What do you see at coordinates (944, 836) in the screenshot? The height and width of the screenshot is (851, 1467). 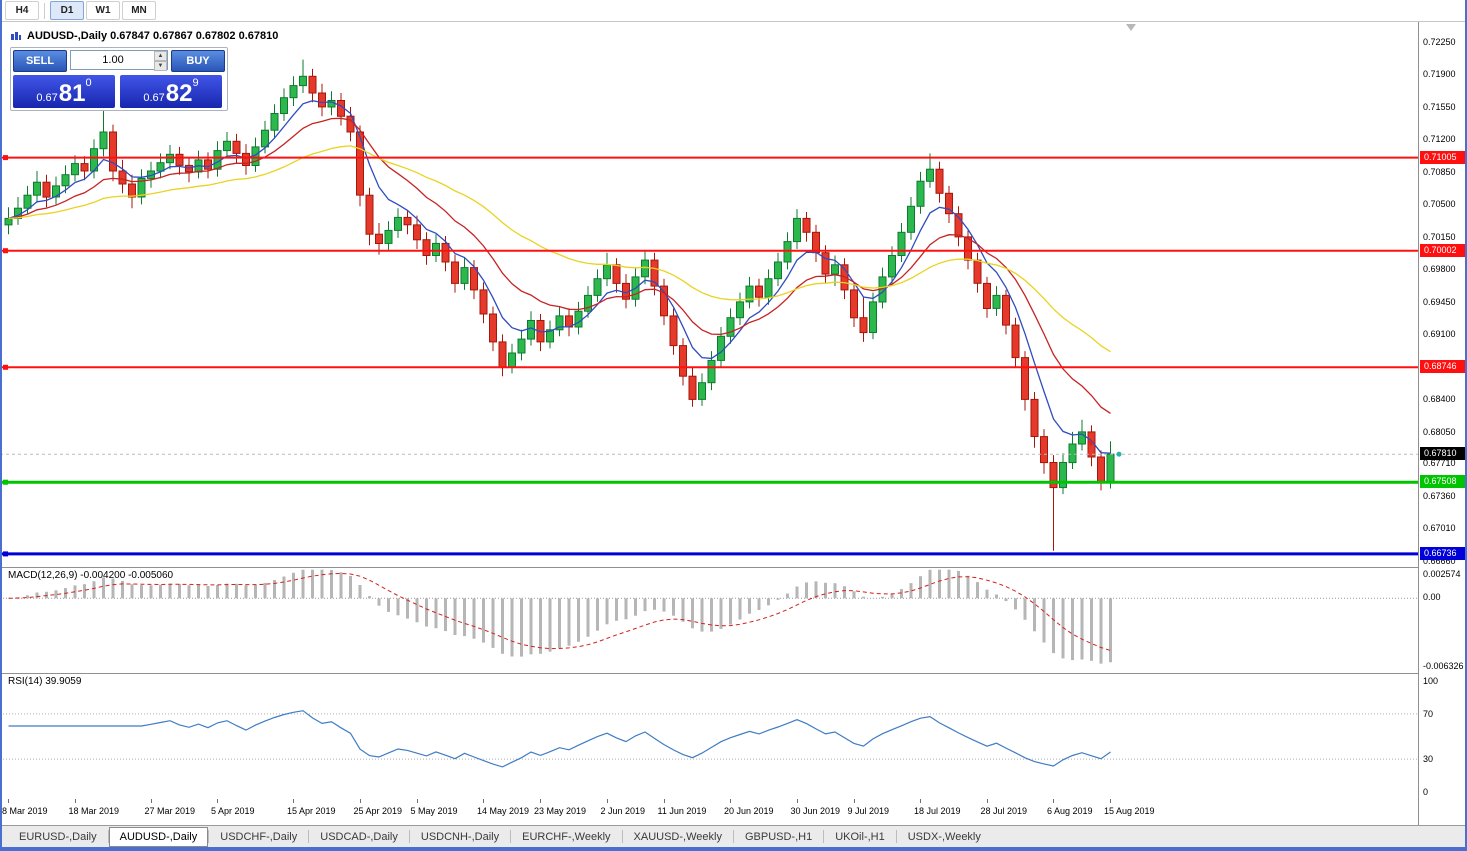 I see `bottom-tab-usdx-weekly: USDX-,Weekly` at bounding box center [944, 836].